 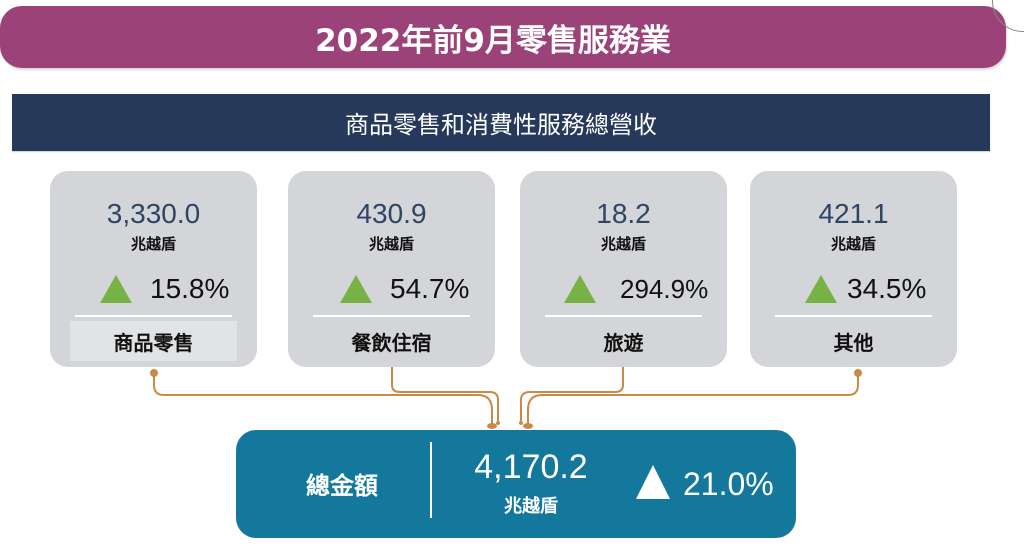 What do you see at coordinates (623, 342) in the screenshot?
I see `category-label: 旅遊` at bounding box center [623, 342].